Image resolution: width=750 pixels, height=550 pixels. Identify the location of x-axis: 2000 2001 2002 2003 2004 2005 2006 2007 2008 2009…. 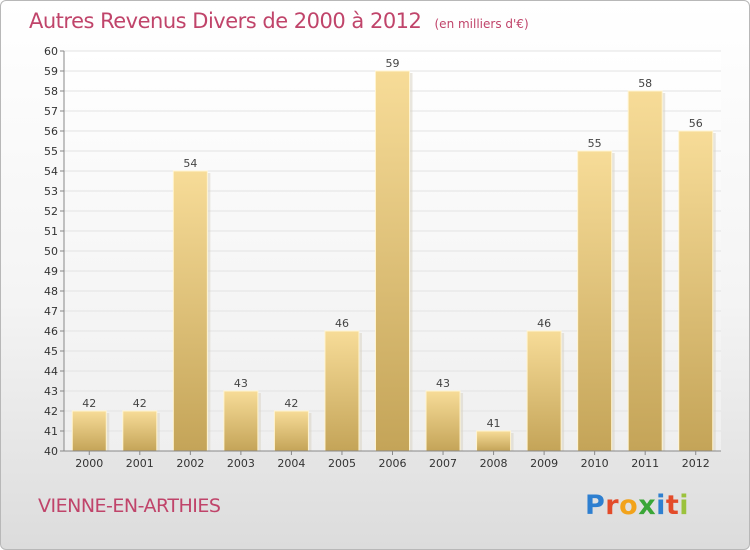
(392, 460).